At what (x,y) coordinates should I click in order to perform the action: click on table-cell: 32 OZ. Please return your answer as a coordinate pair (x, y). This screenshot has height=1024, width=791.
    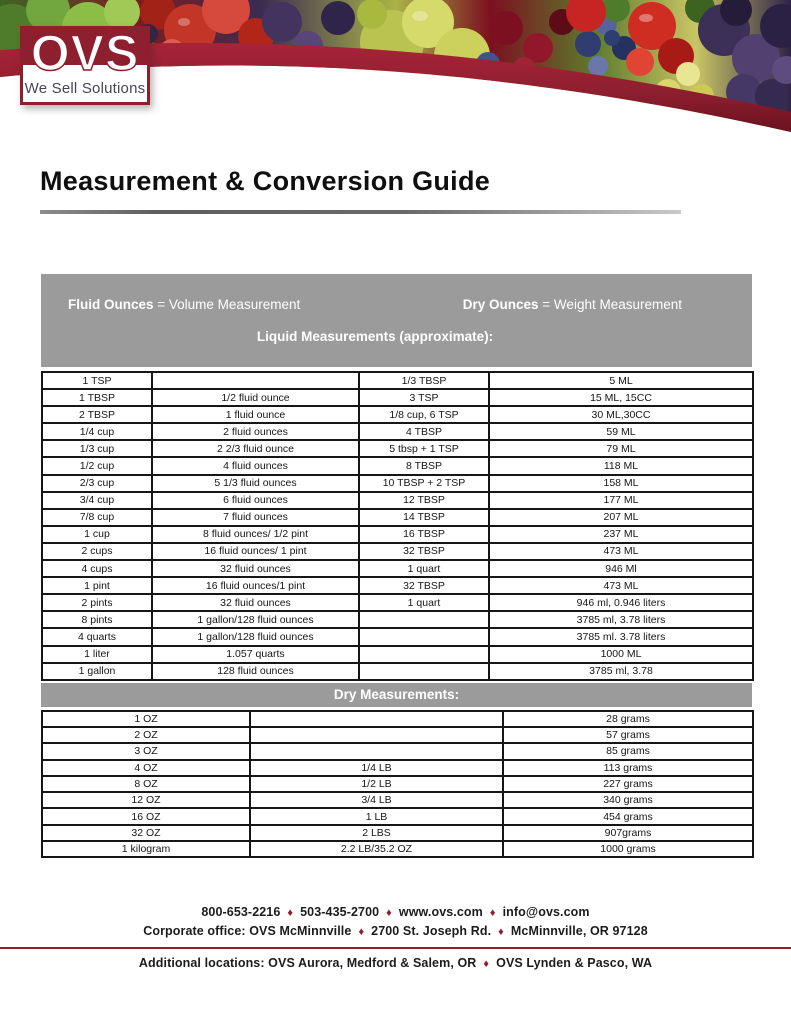
    Looking at the image, I should click on (146, 833).